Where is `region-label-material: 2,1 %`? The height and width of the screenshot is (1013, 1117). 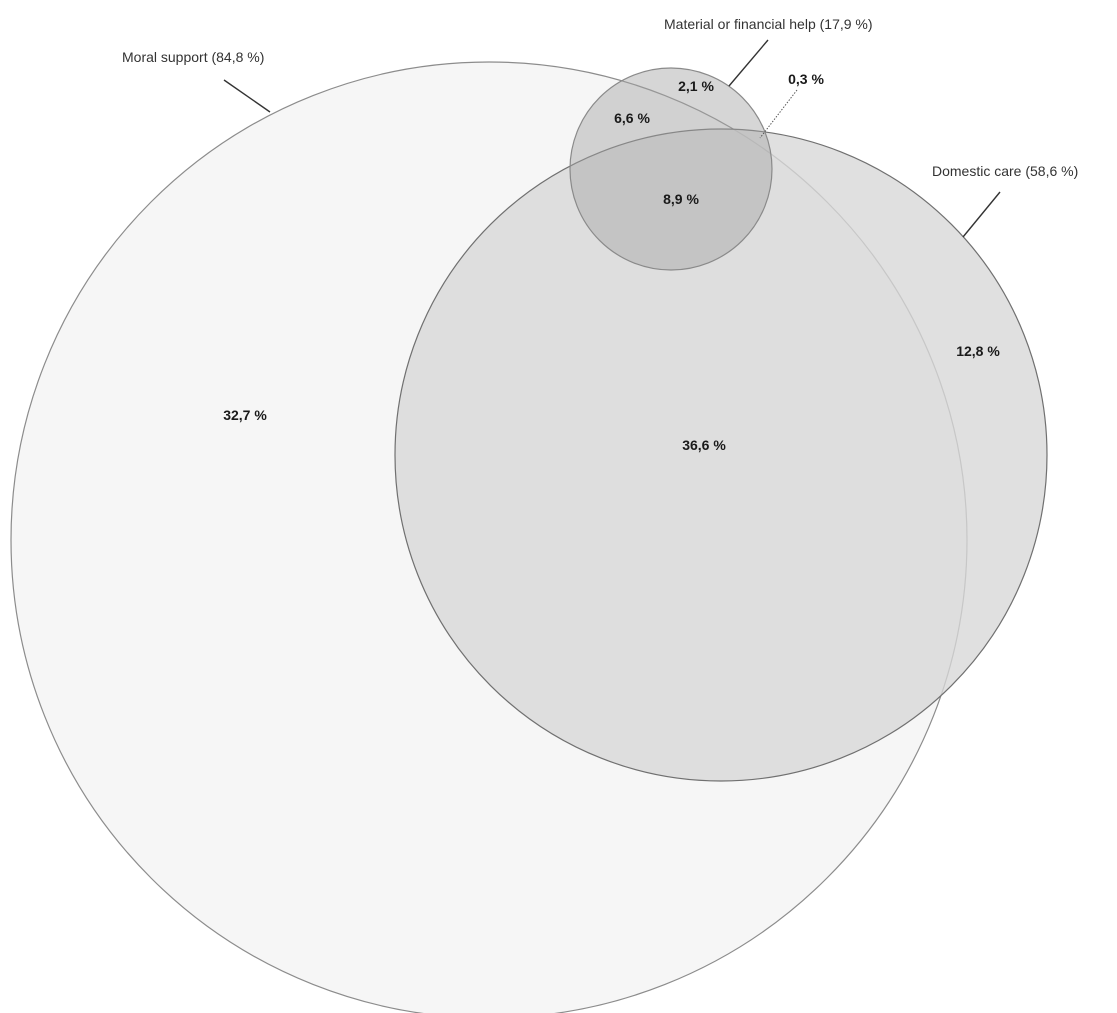
region-label-material: 2,1 % is located at coordinates (696, 86).